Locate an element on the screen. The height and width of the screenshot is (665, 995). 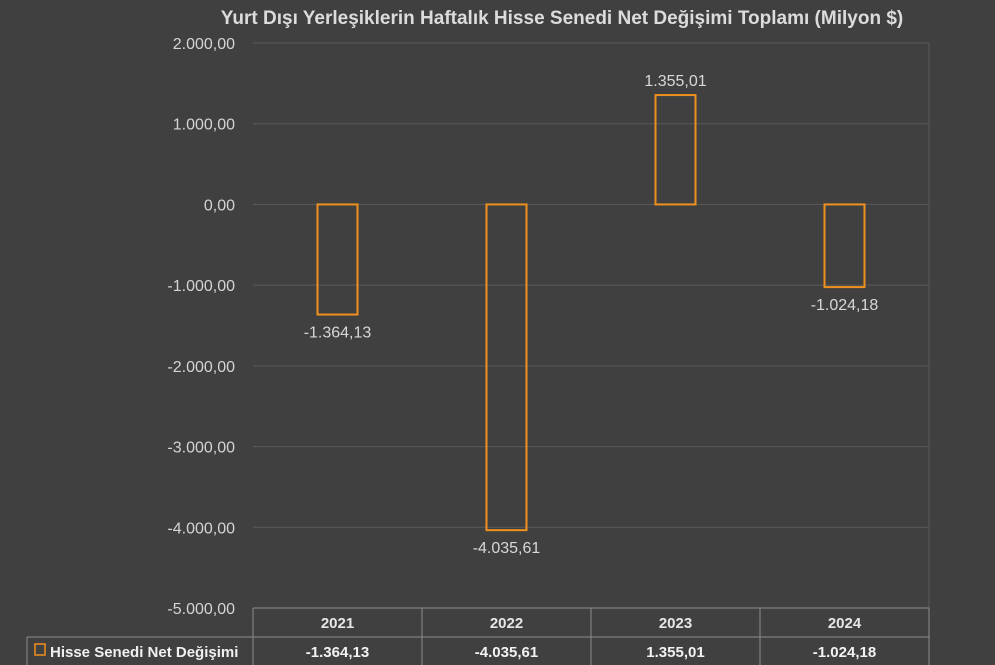
y-tick-label: -2.000,00 is located at coordinates (201, 367).